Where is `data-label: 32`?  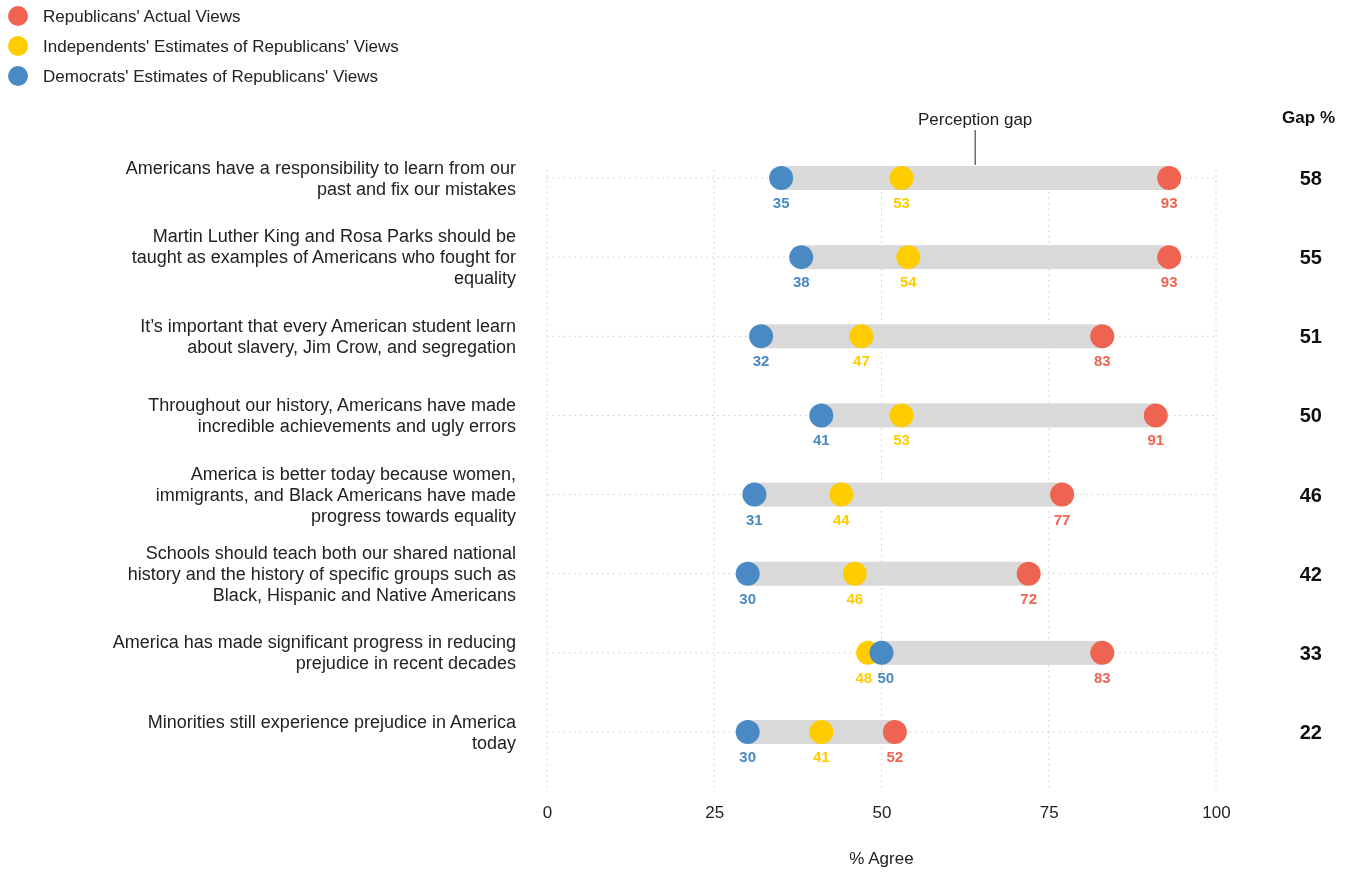
data-label: 32 is located at coordinates (761, 361).